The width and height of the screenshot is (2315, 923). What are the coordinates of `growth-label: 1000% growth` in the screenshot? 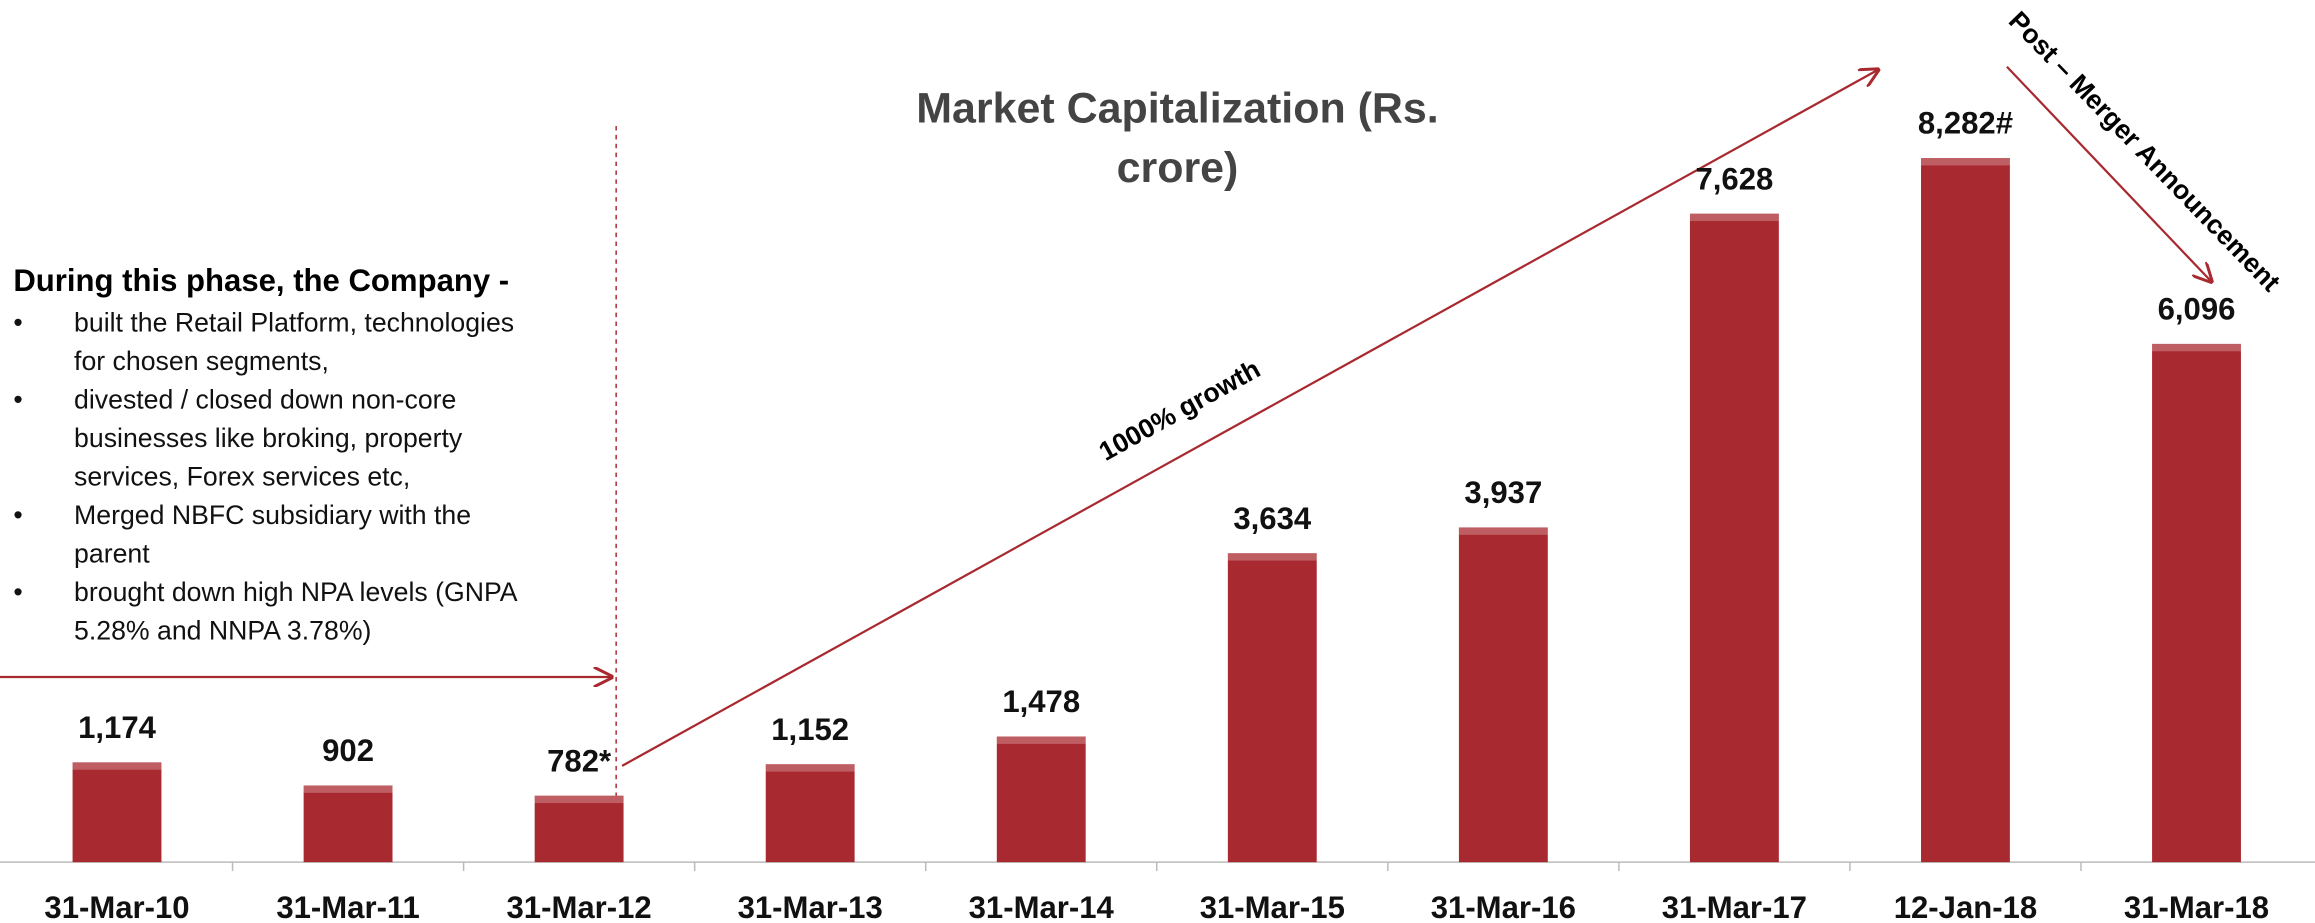 It's located at (1179, 410).